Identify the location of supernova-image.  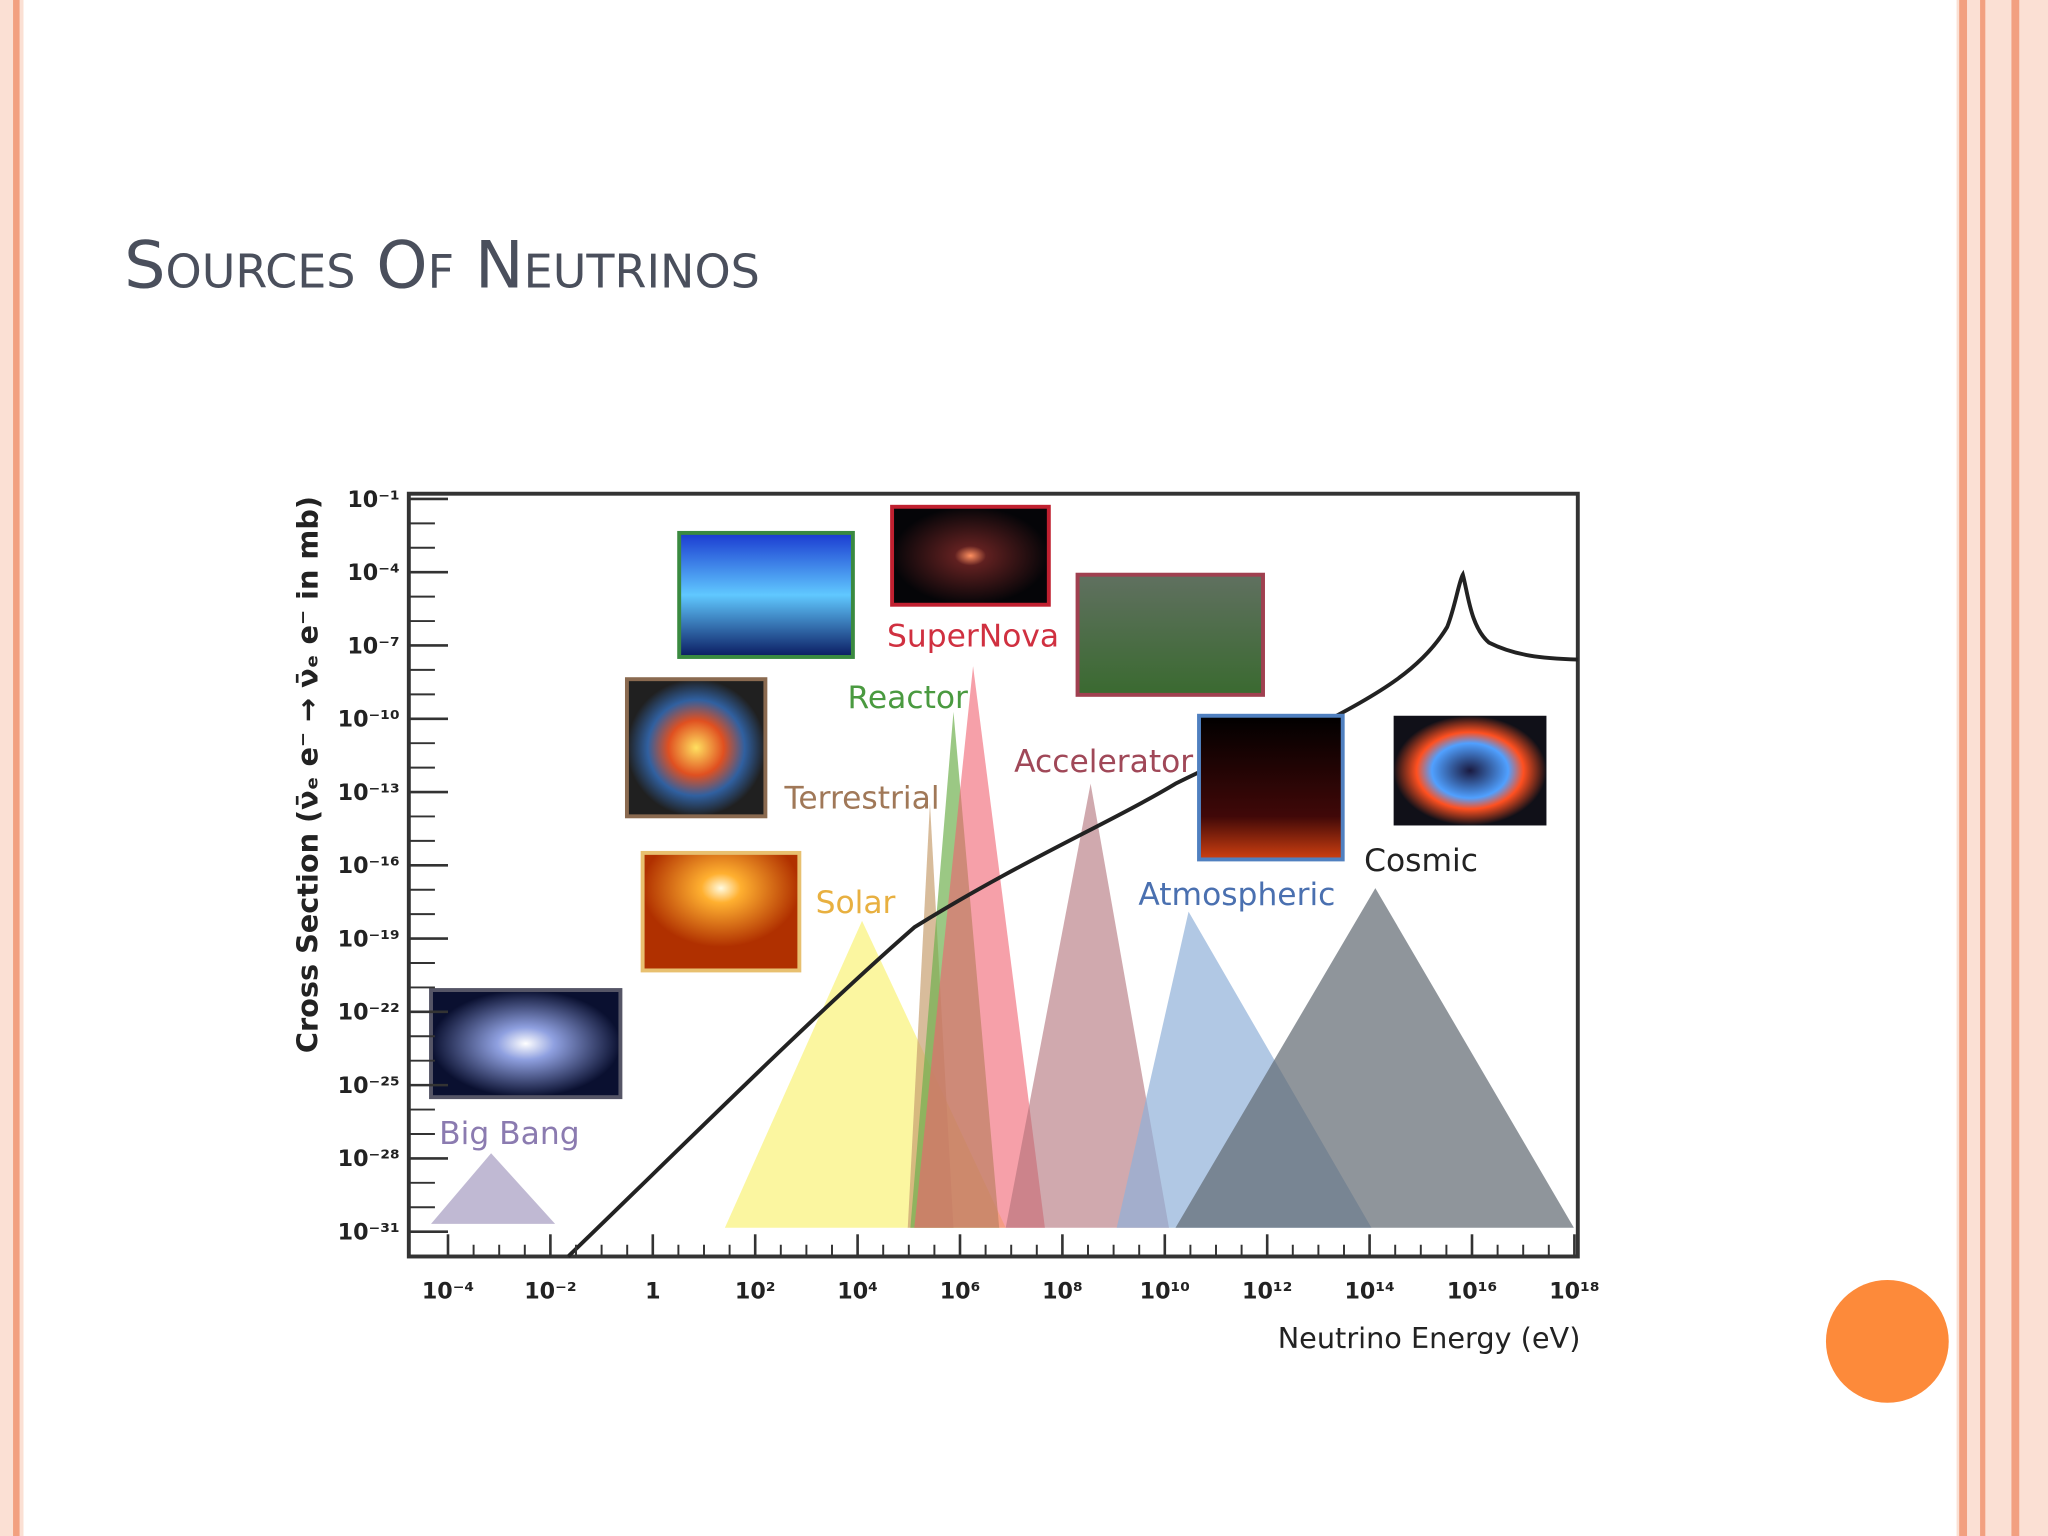
(970, 555).